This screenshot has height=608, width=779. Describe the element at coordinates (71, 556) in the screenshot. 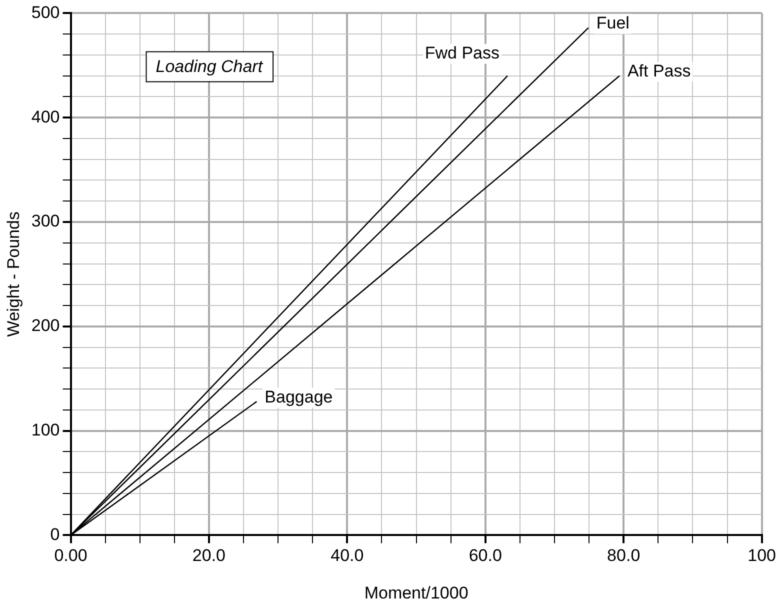

I see `x-tick-label: 0.00` at that location.